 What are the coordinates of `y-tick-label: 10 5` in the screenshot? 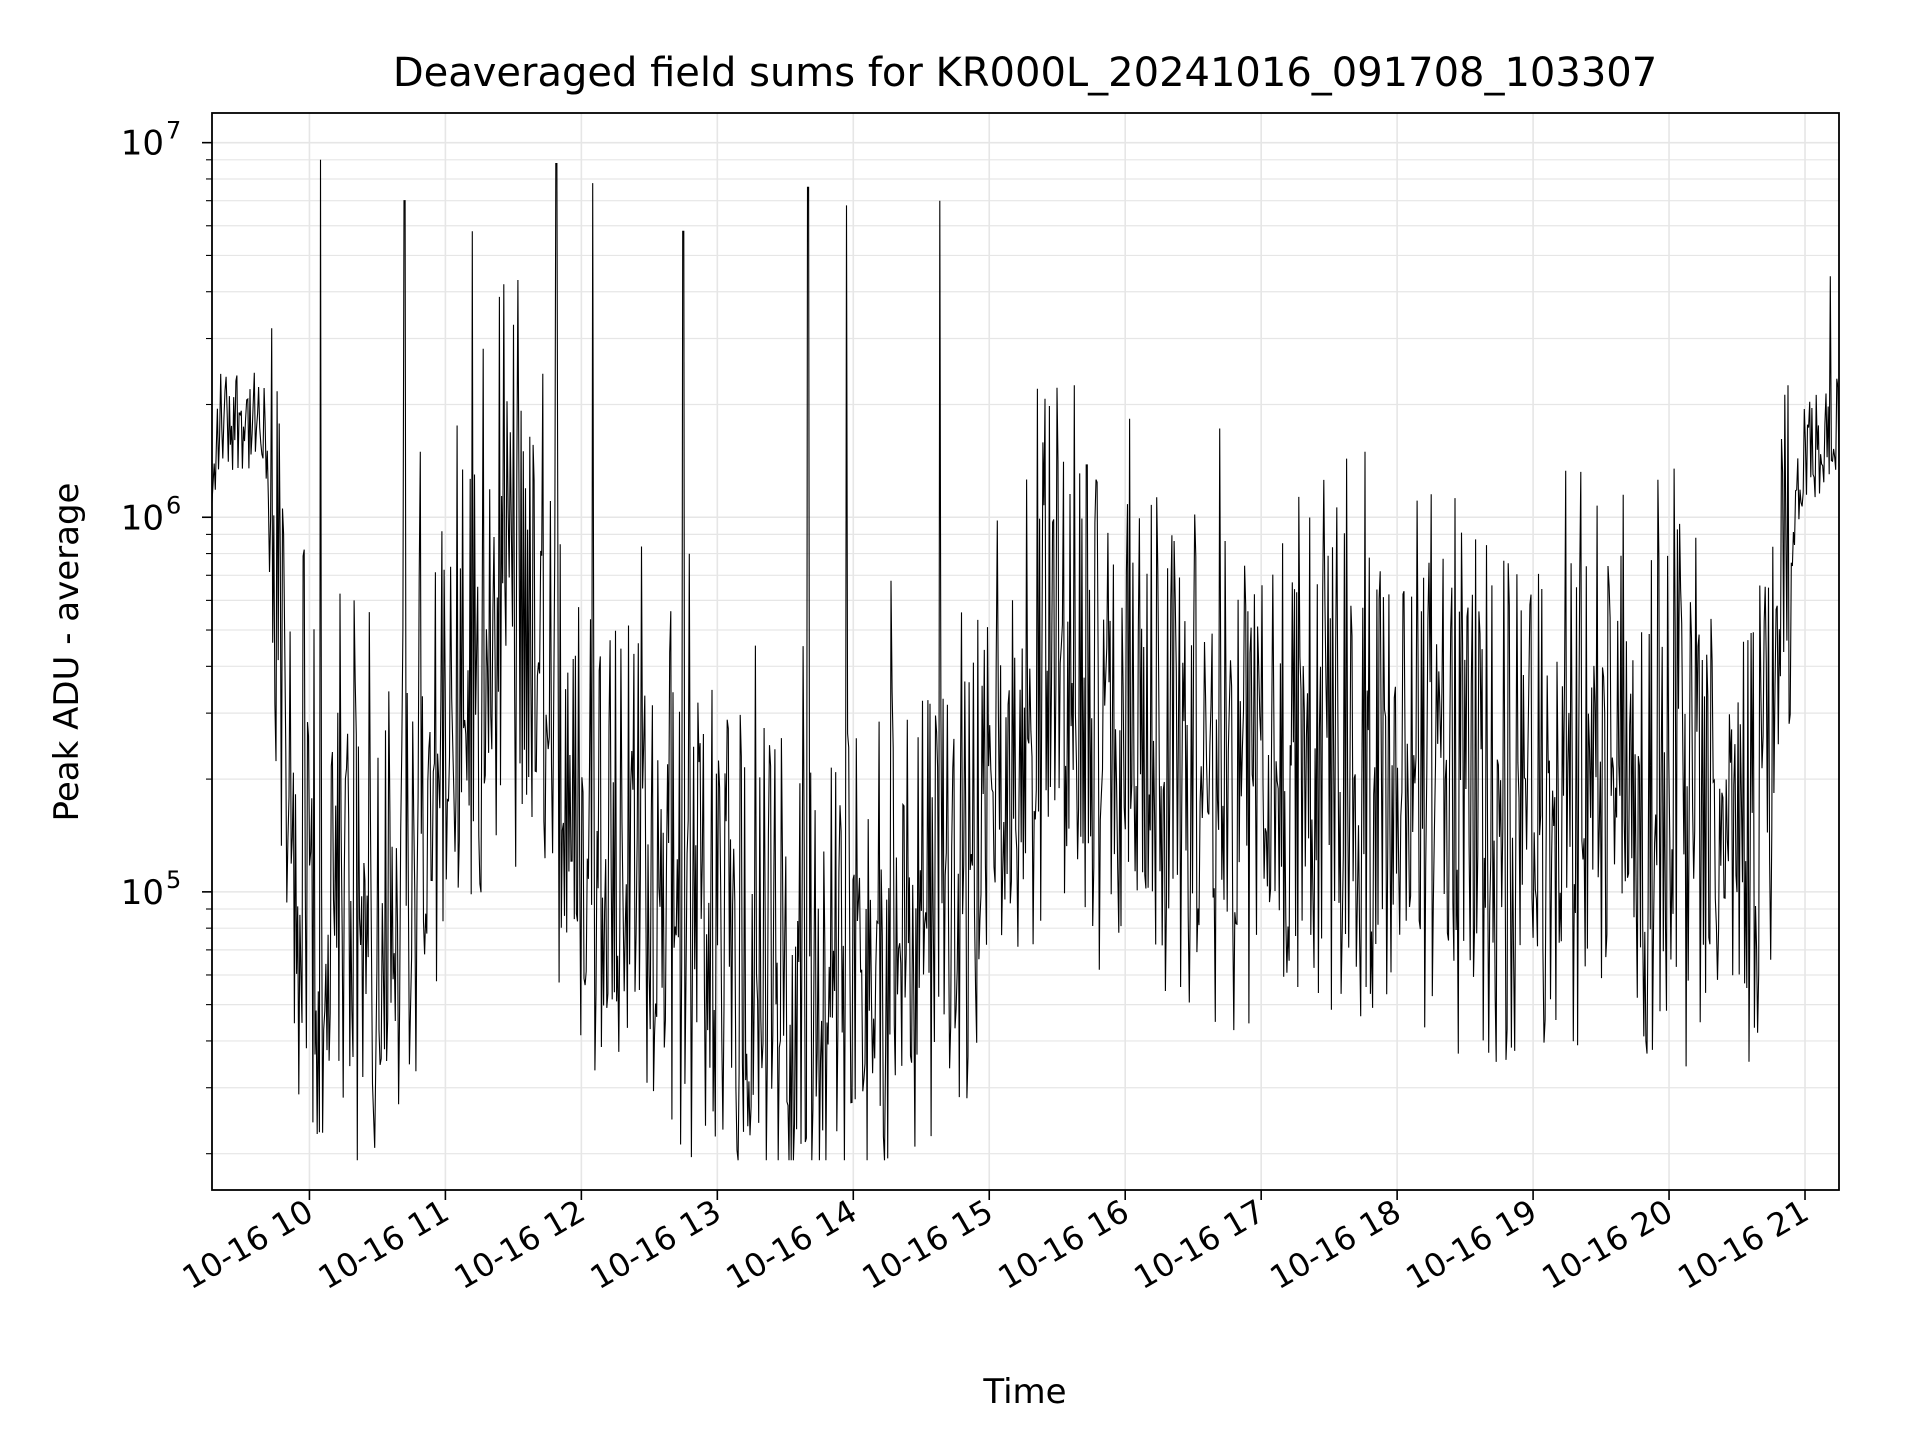 It's located at (151, 889).